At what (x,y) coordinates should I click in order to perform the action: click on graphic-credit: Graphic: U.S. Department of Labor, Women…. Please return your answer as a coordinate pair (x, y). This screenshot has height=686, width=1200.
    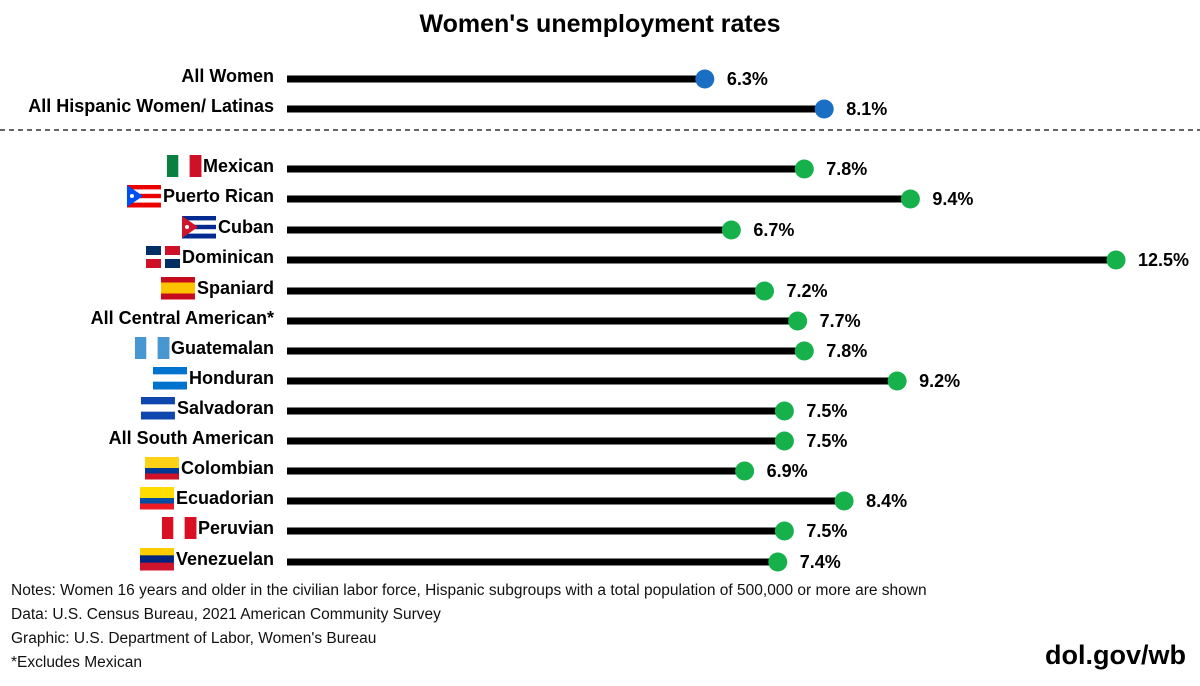
    Looking at the image, I should click on (194, 638).